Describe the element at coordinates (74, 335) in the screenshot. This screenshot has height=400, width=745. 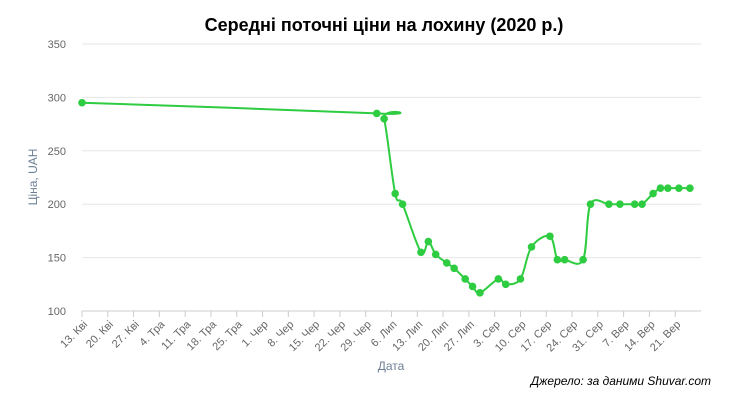
I see `x-tick-label: 13. Кві` at that location.